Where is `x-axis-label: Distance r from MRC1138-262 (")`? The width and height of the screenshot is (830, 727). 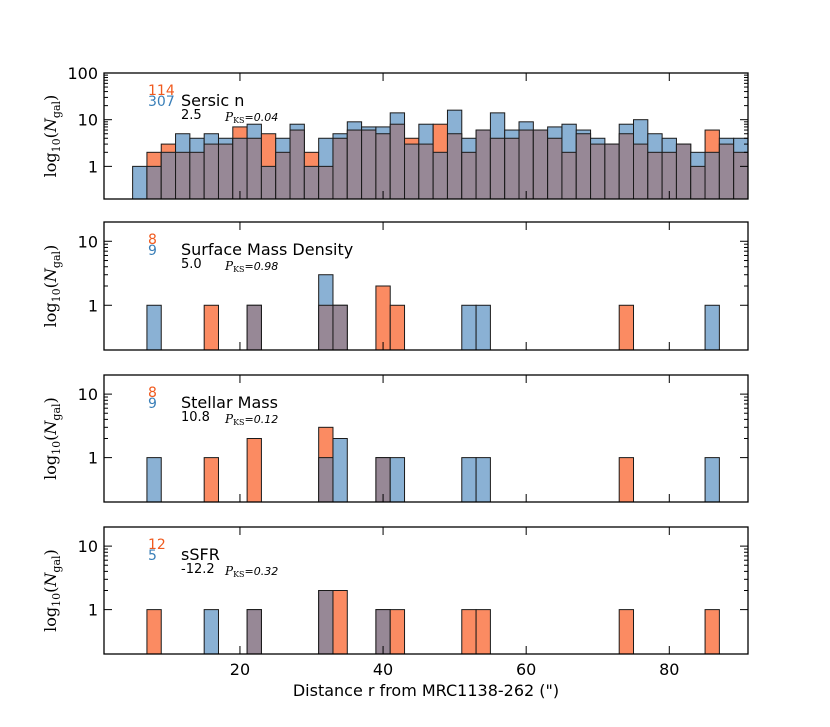 x-axis-label: Distance r from MRC1138-262 (") is located at coordinates (426, 690).